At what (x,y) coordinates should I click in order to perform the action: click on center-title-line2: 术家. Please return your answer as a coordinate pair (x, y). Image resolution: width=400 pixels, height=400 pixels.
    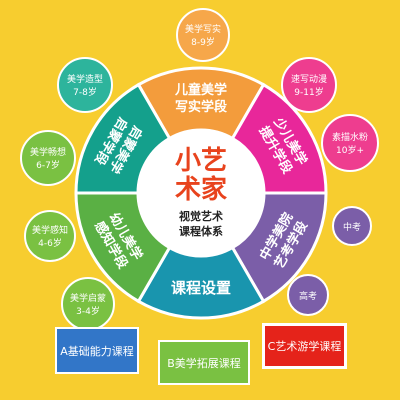
    Looking at the image, I should click on (201, 189).